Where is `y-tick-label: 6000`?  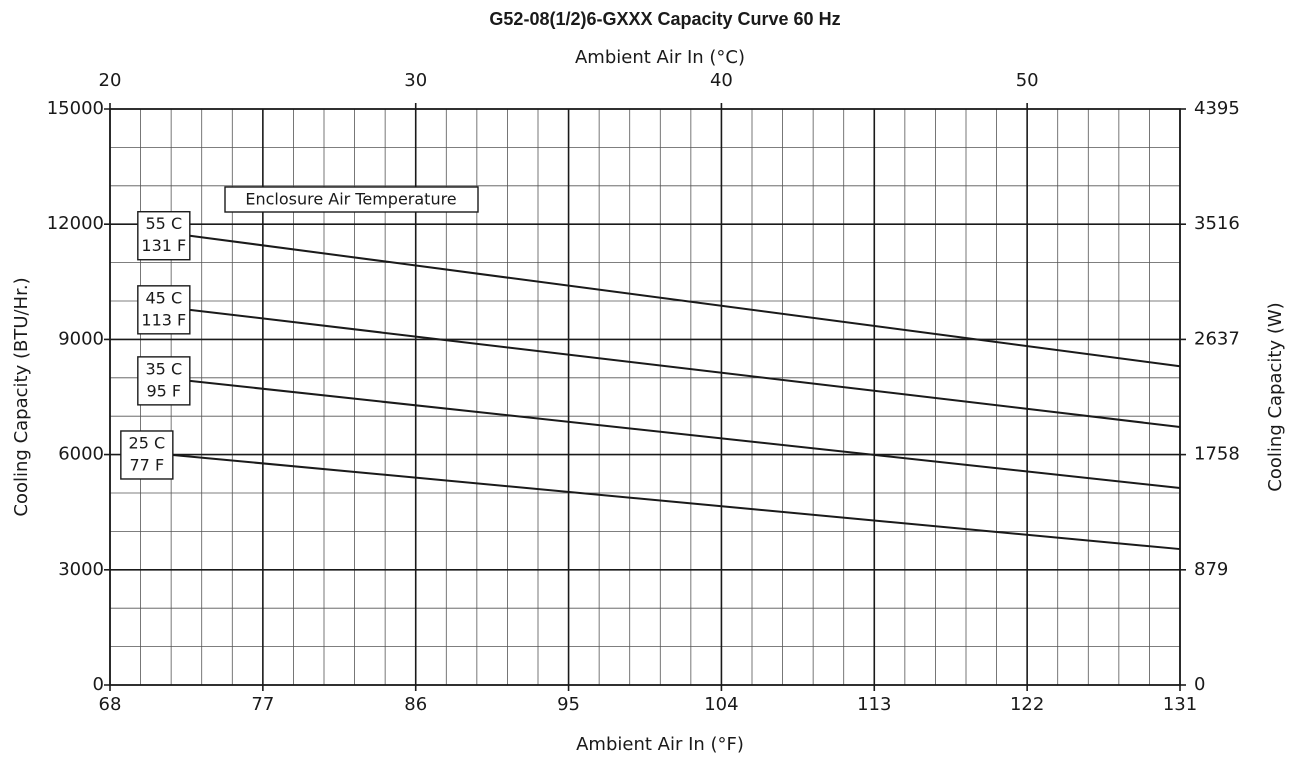 y-tick-label: 6000 is located at coordinates (81, 454).